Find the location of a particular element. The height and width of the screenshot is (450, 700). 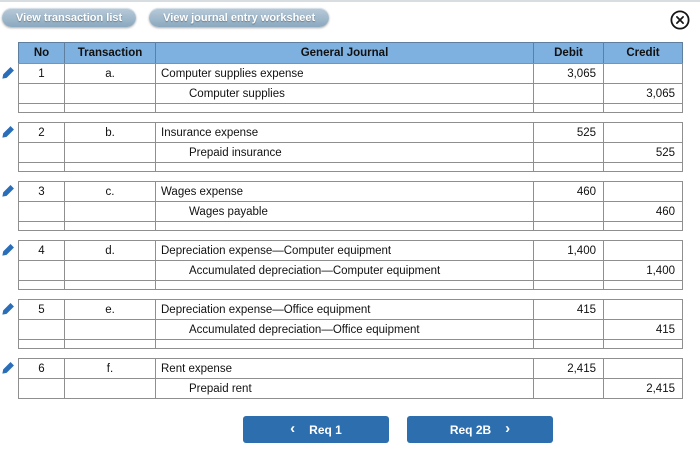

view-transaction-list-button: View transaction list is located at coordinates (69, 17).